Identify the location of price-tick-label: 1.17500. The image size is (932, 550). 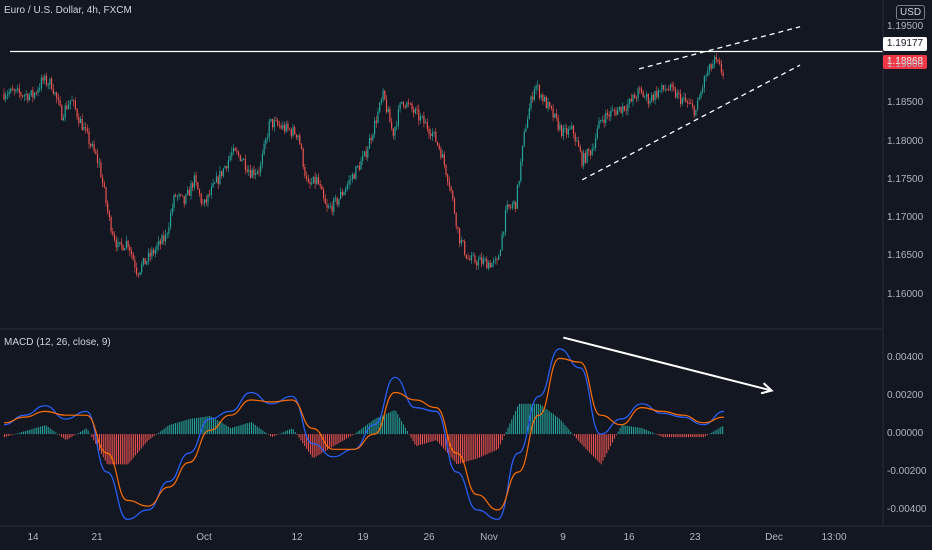
(905, 179).